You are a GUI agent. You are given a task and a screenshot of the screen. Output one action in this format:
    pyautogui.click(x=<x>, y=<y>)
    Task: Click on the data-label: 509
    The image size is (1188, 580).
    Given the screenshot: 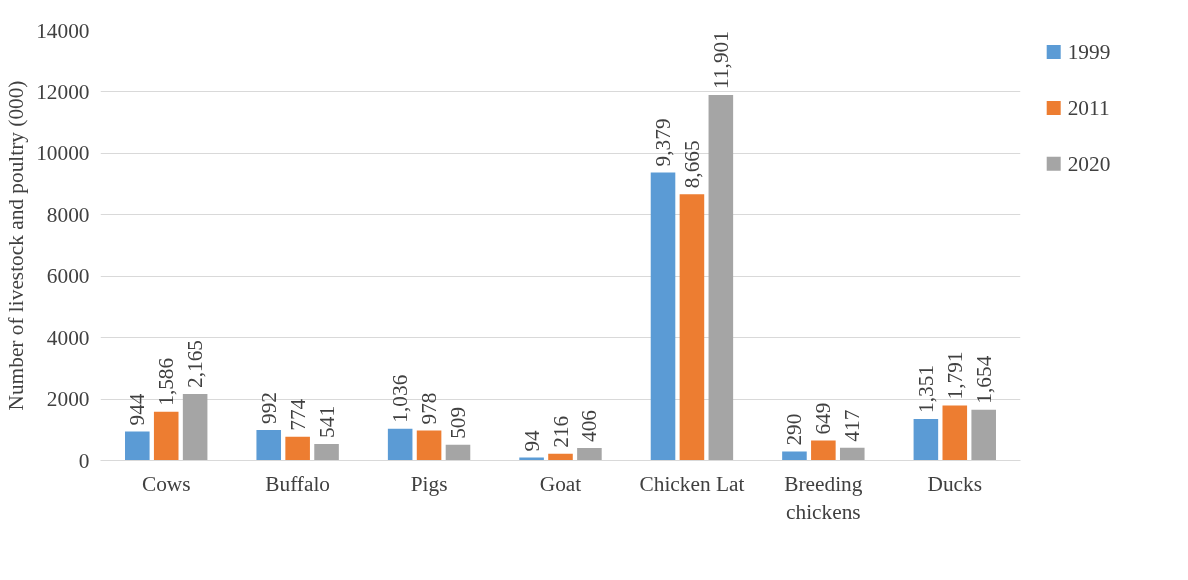 What is the action you would take?
    pyautogui.click(x=457, y=422)
    